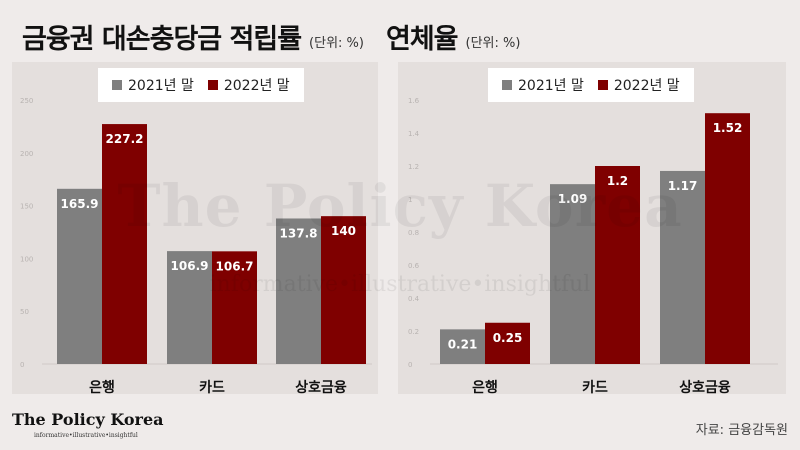 This screenshot has width=800, height=450. What do you see at coordinates (343, 231) in the screenshot?
I see `bar-value-label: 140` at bounding box center [343, 231].